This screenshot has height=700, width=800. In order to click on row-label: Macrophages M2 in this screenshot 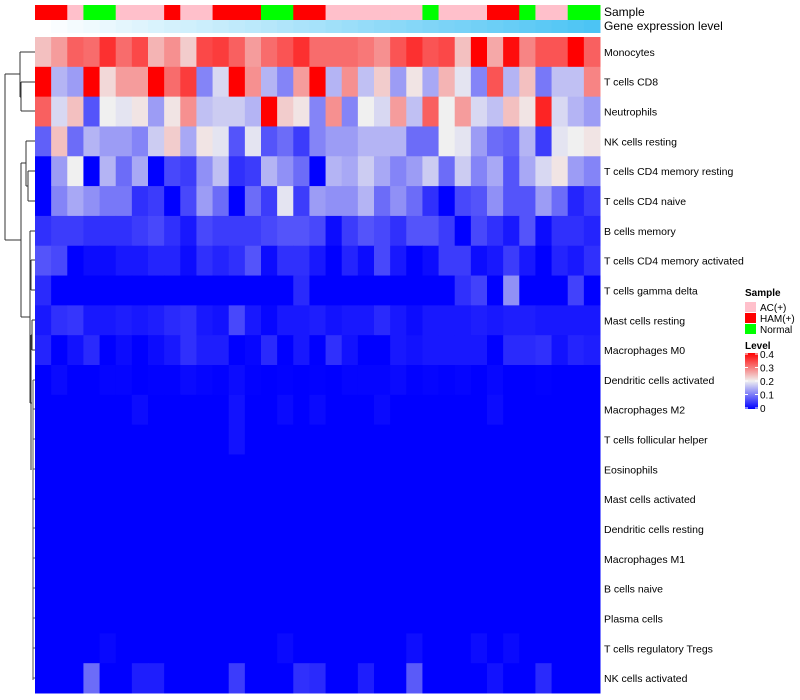, I will do `click(644, 411)`.